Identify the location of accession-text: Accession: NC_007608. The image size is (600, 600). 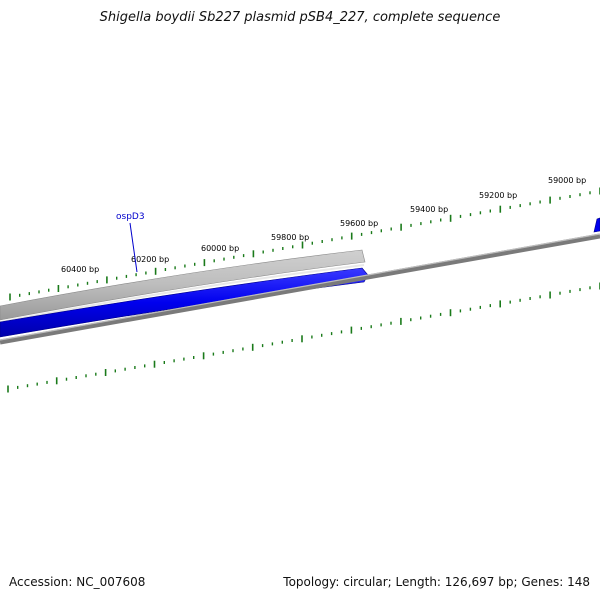
(77, 582).